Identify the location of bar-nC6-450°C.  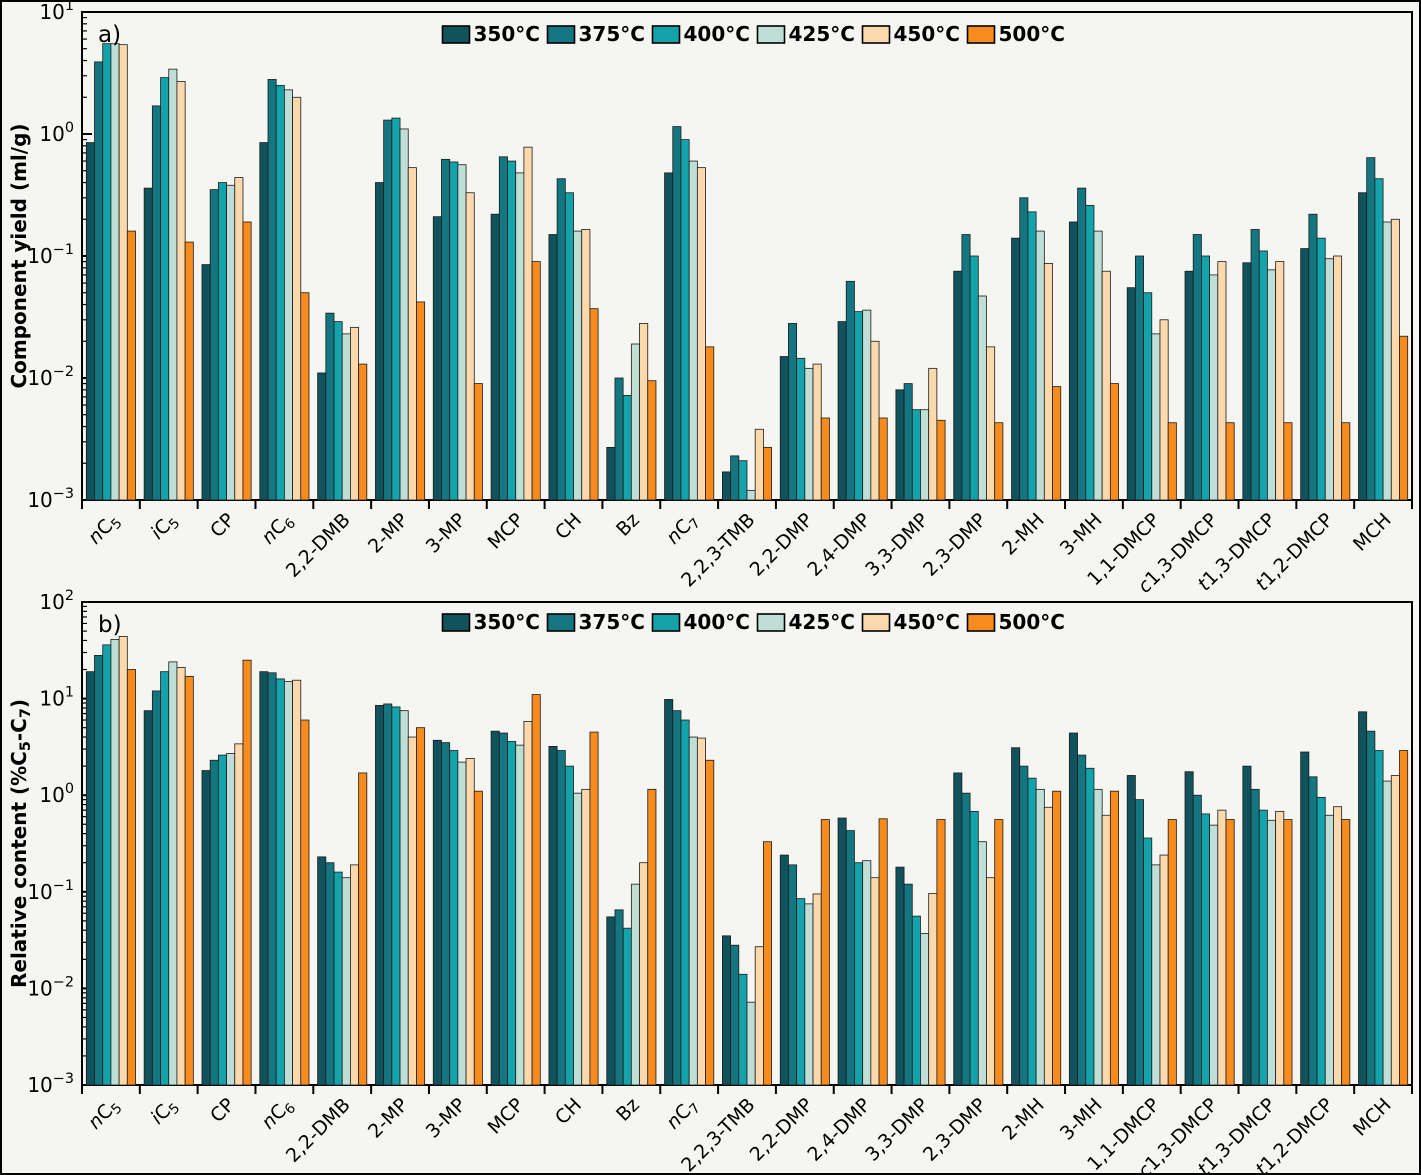
(297, 882).